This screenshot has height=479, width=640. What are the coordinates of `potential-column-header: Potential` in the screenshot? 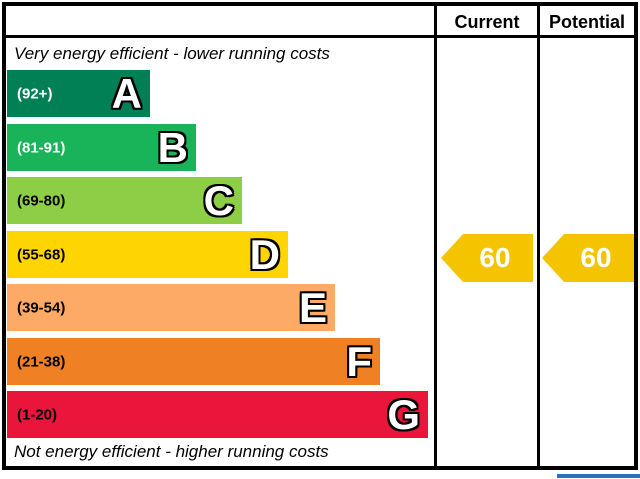 It's located at (586, 22).